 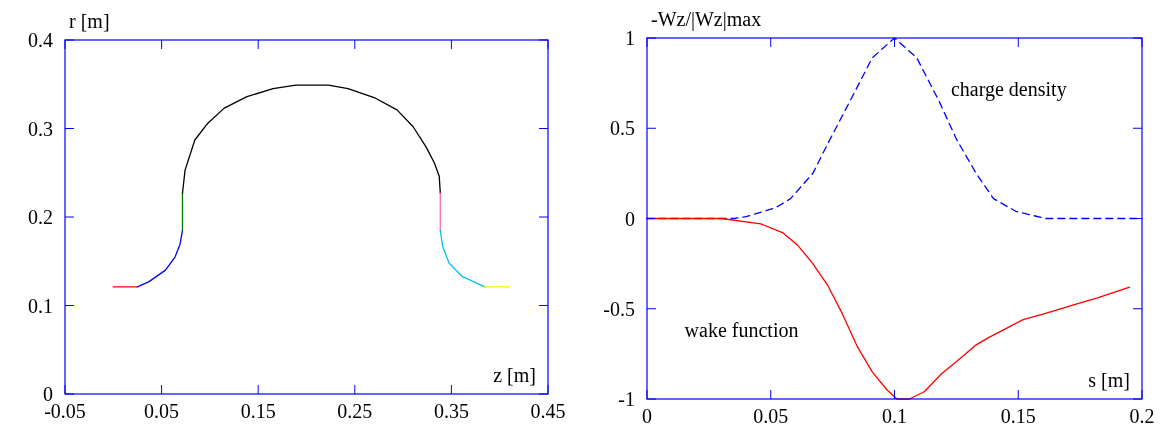 What do you see at coordinates (626, 399) in the screenshot?
I see `y-tick-label: -1` at bounding box center [626, 399].